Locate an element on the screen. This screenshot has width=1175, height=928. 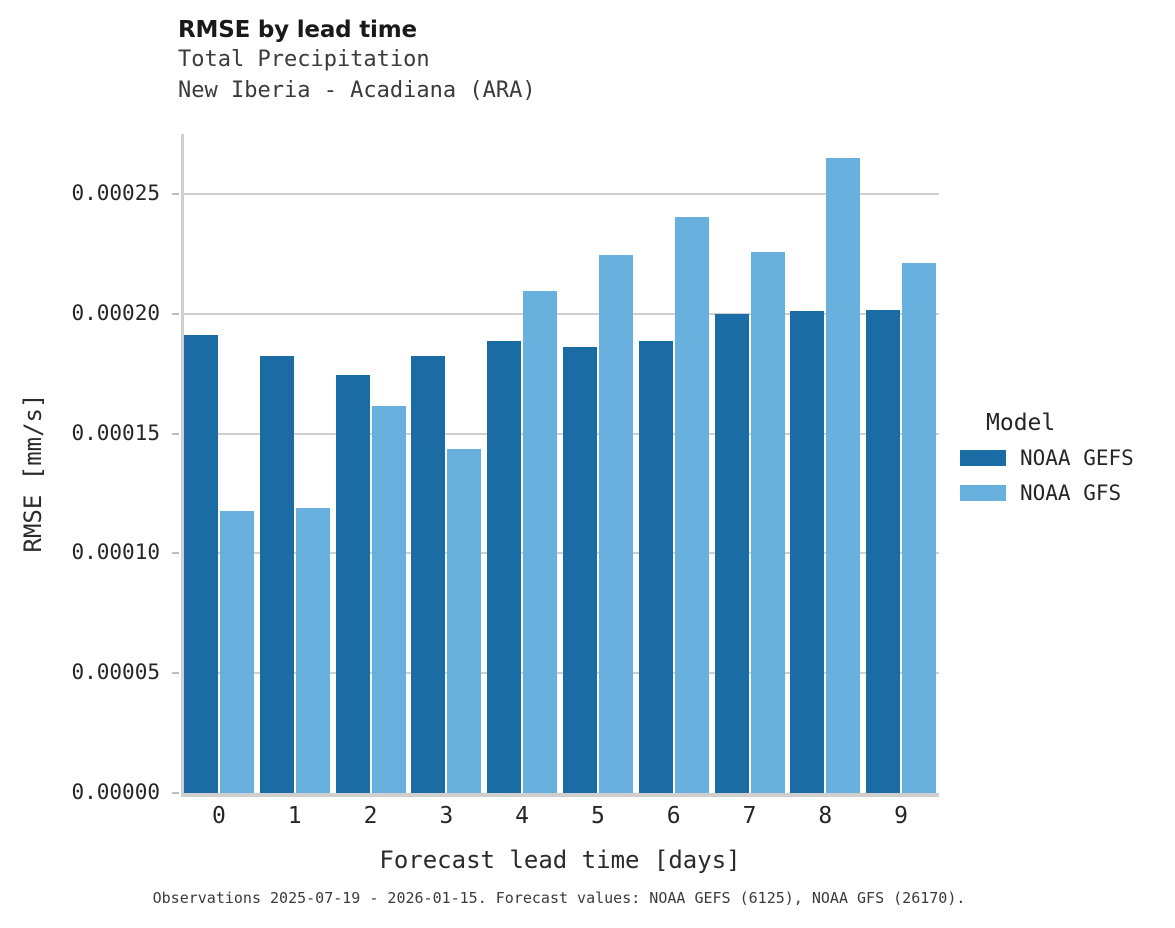
x-tick-label-0: 0 is located at coordinates (218, 816).